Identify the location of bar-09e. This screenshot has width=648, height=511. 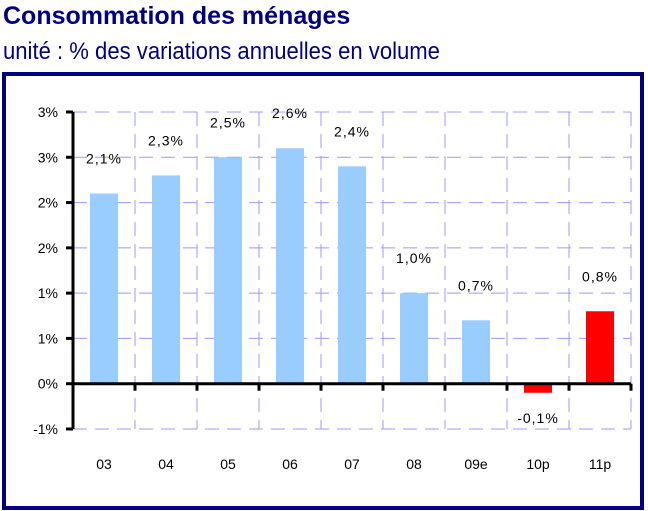
(476, 352).